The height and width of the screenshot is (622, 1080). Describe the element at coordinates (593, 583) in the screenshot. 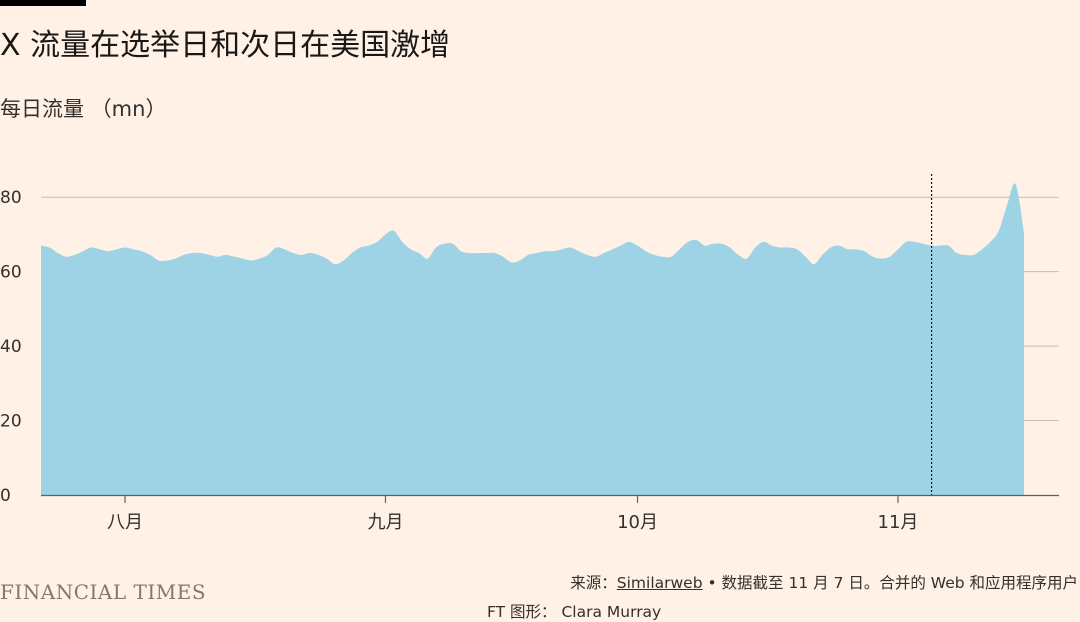

I see `source-prefix: 来源：` at that location.